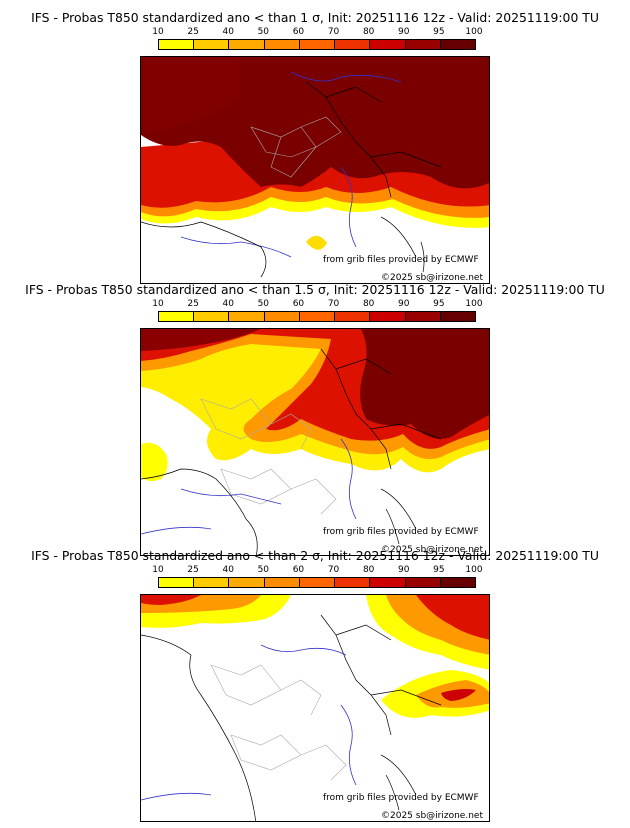 The image size is (630, 828). What do you see at coordinates (424, 384) in the screenshot?
I see `prob-area-darkred` at bounding box center [424, 384].